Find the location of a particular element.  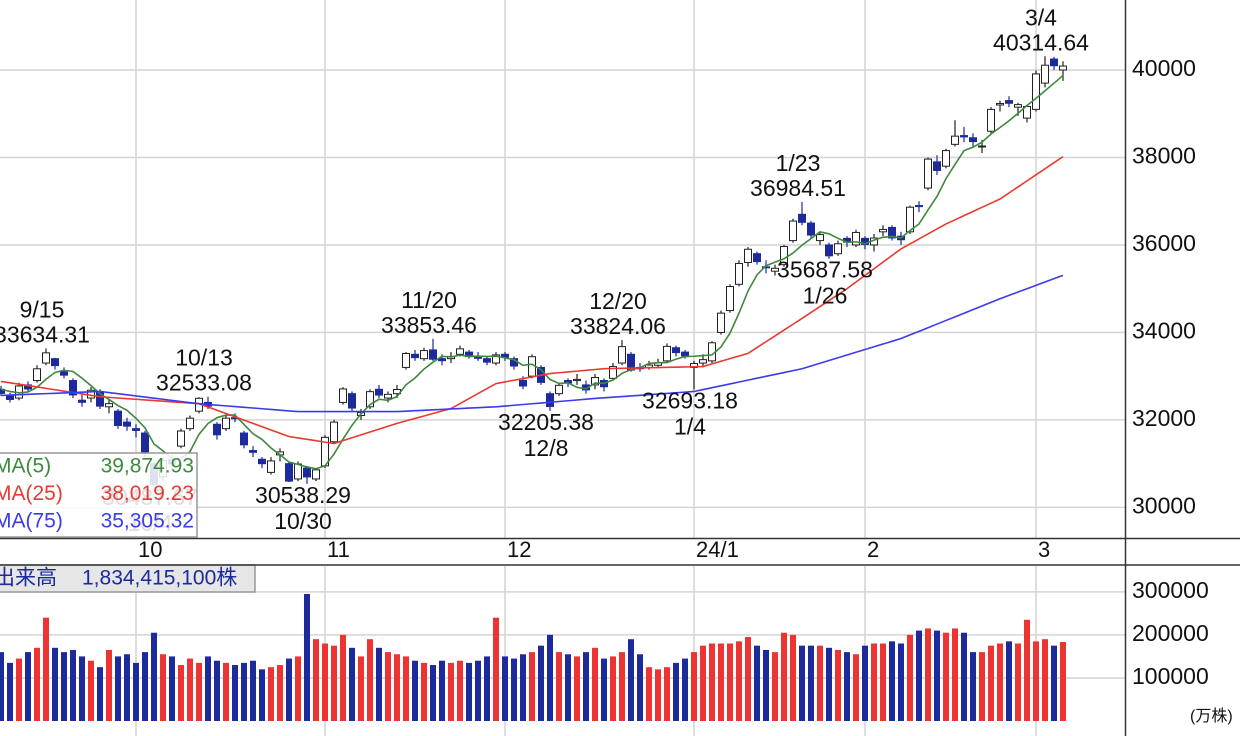

y-tick-label: 32000 is located at coordinates (1164, 418).